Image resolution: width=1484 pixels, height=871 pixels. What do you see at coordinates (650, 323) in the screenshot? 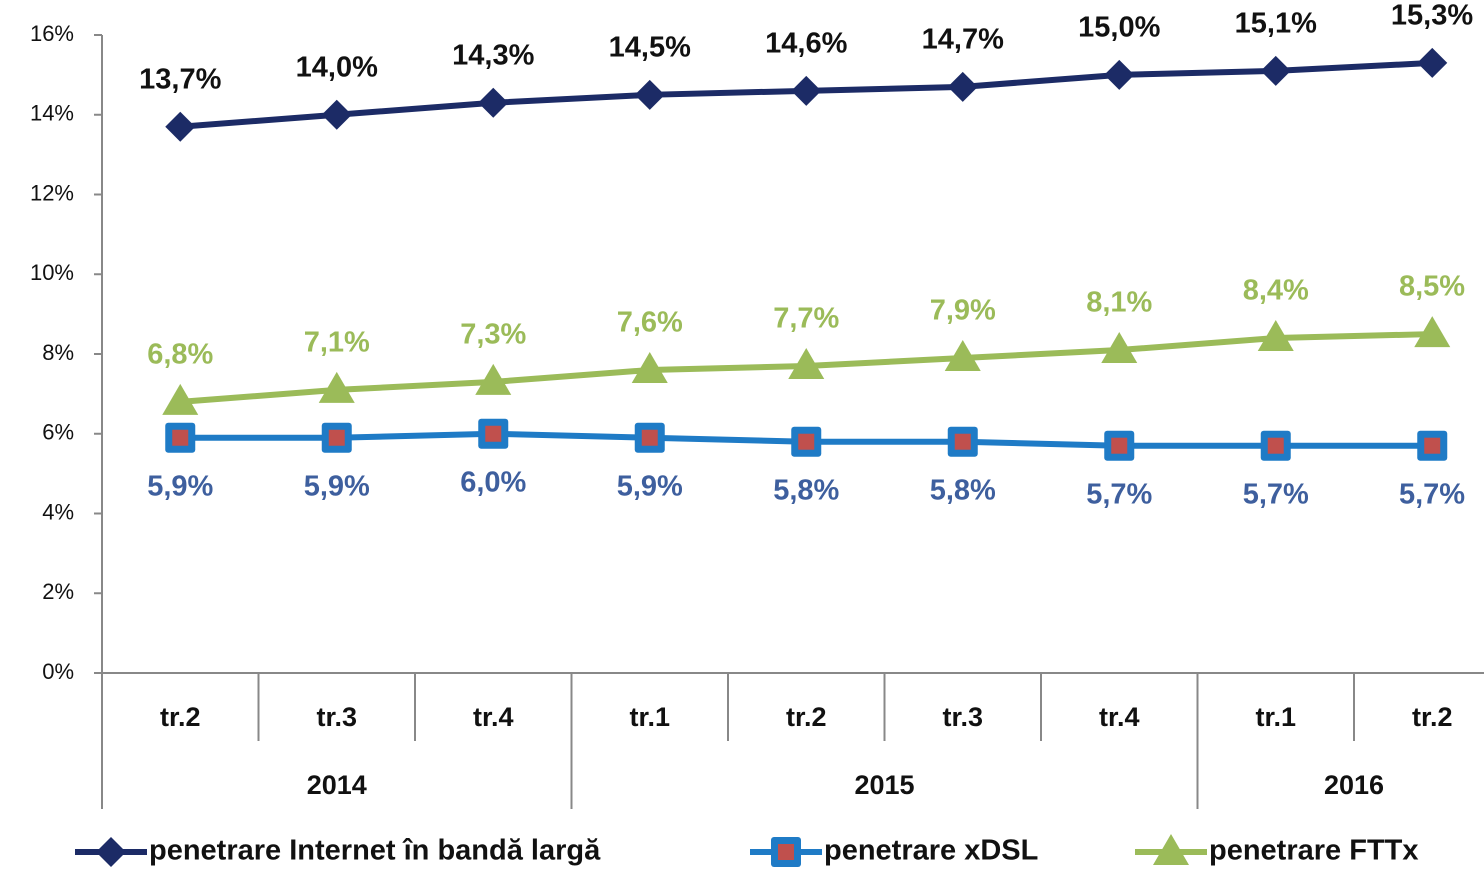
I see `data-label: 7,6%` at bounding box center [650, 323].